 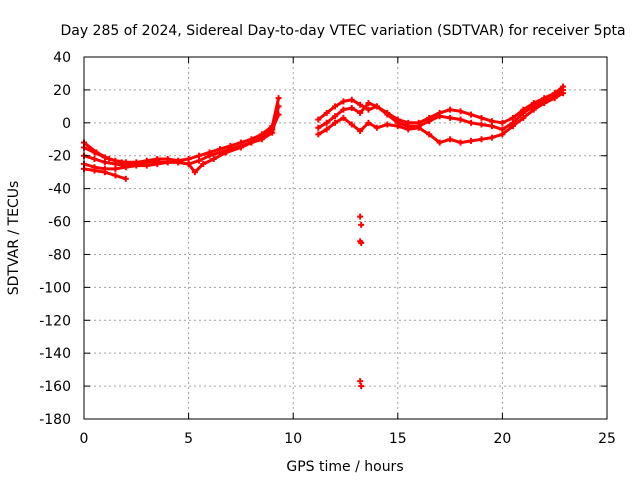 I want to click on y-tick-label: -100, so click(x=55, y=288).